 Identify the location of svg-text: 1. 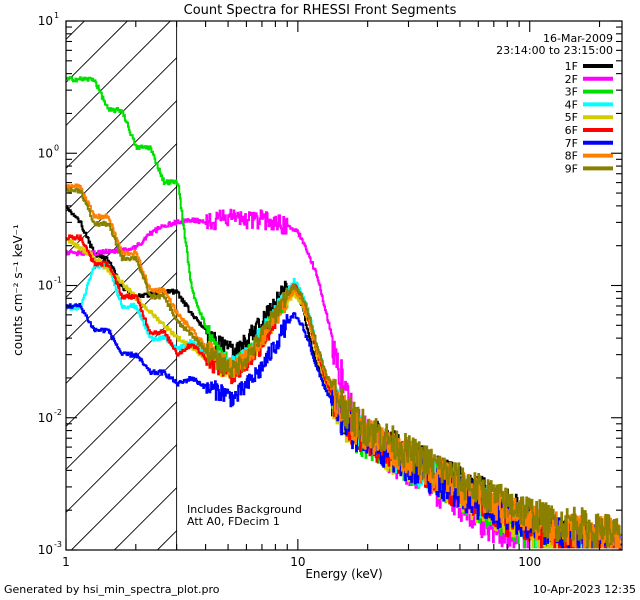
(56, 15).